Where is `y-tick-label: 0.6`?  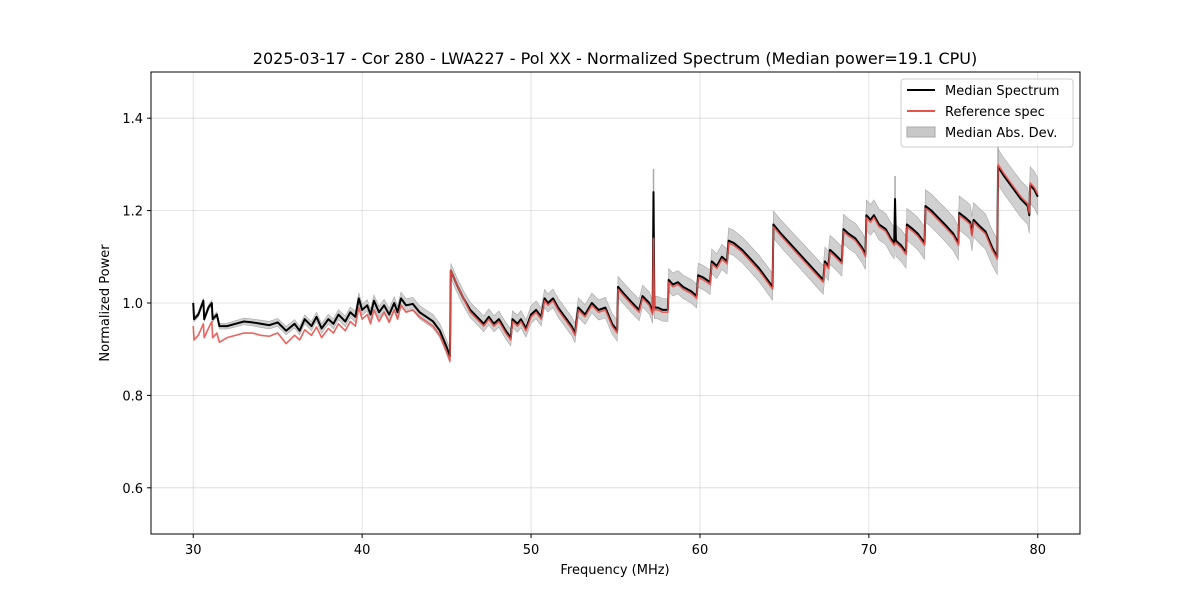 y-tick-label: 0.6 is located at coordinates (132, 489).